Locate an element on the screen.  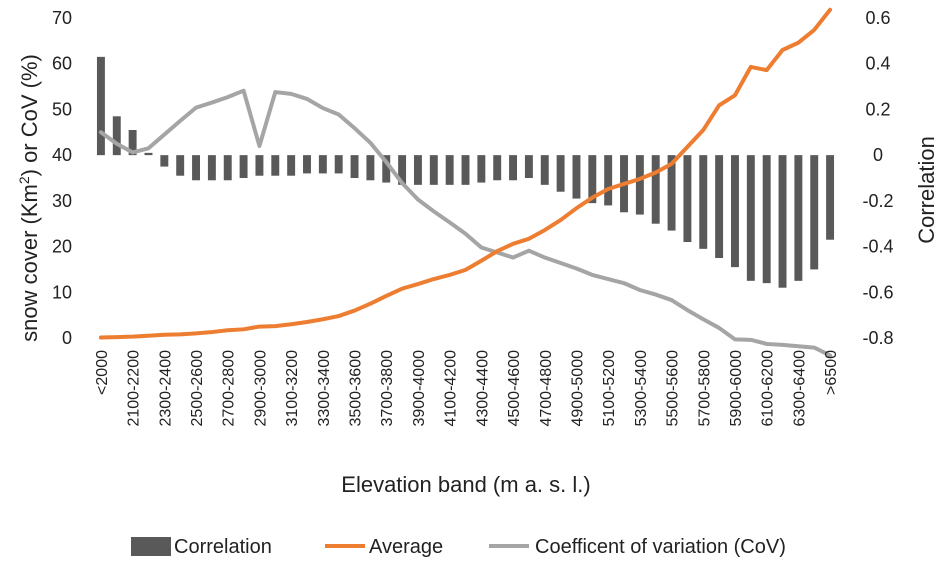
x-tick-label: 4900-5000 is located at coordinates (577, 388).